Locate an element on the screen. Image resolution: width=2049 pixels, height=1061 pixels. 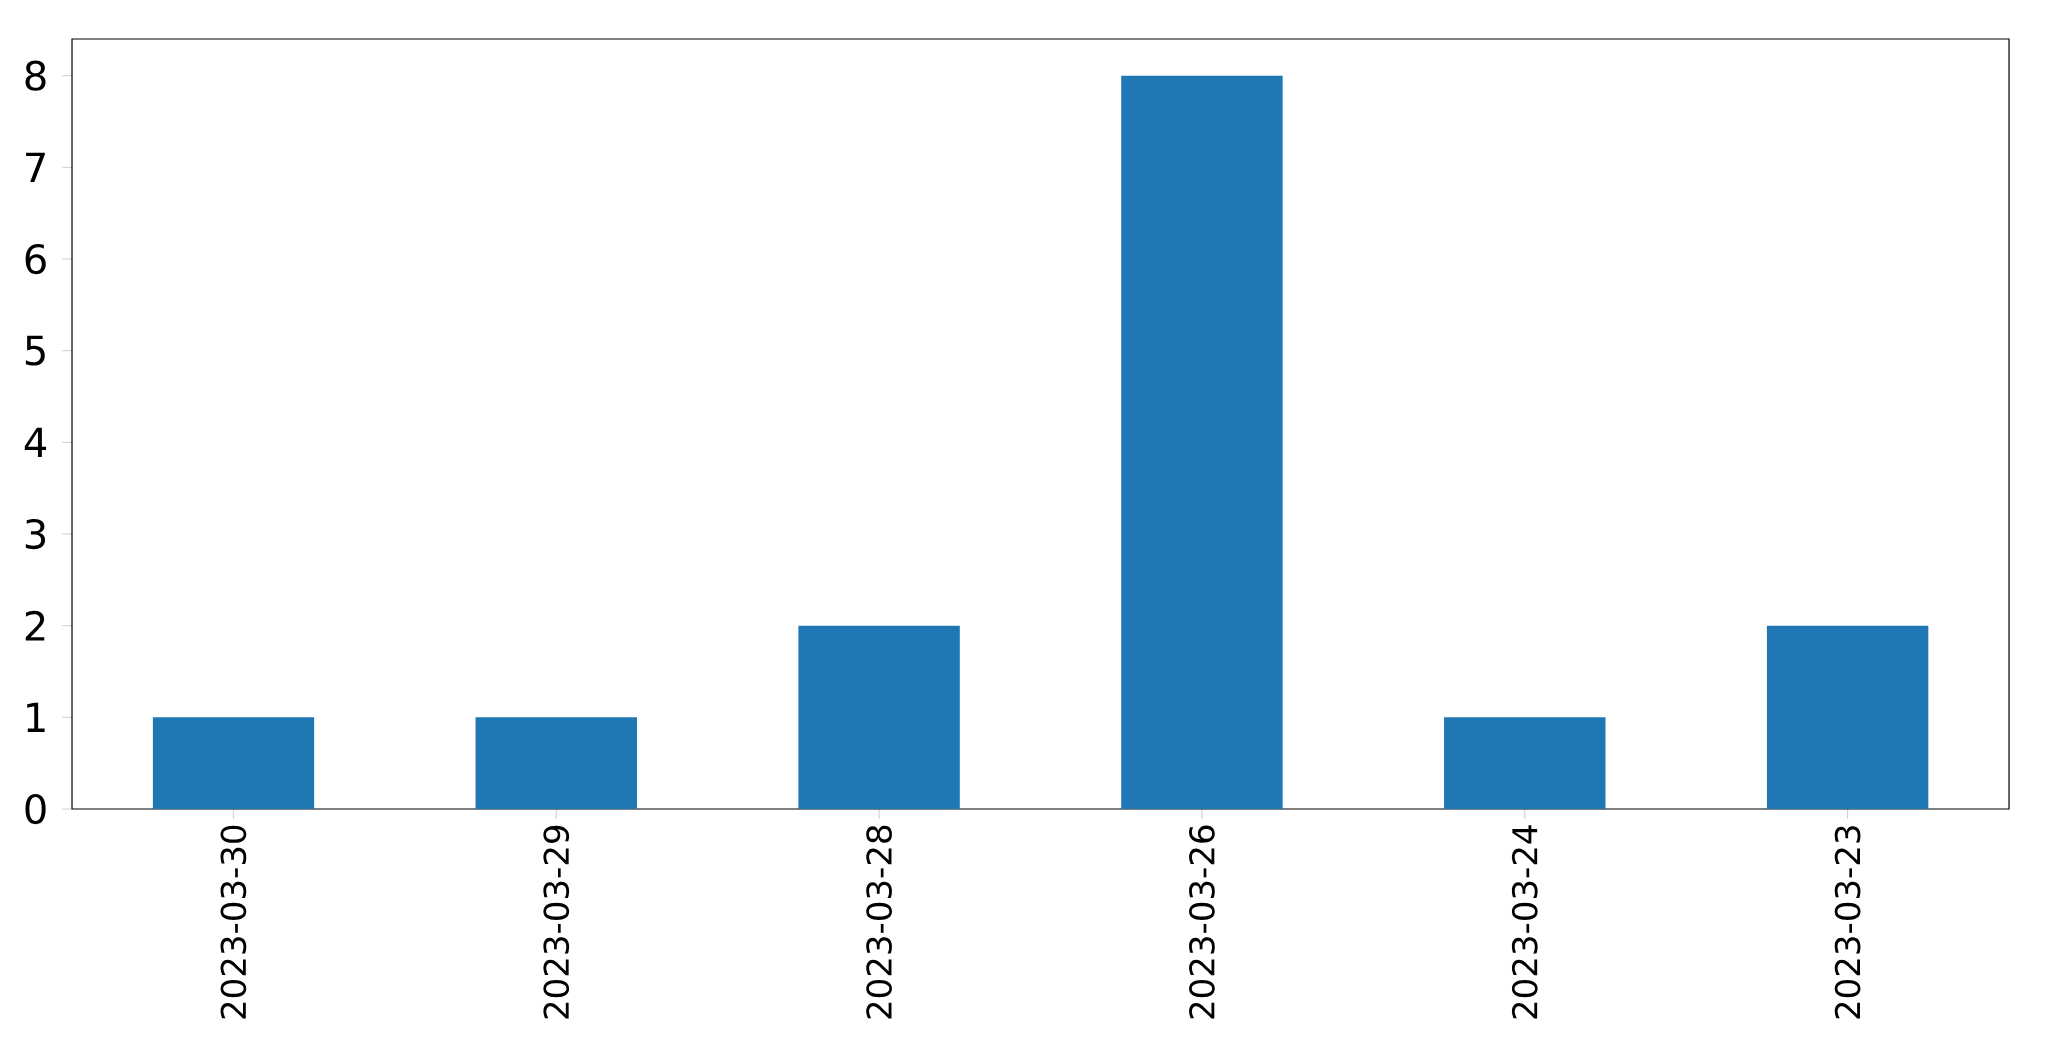
y-tick-label: 7 is located at coordinates (35, 167).